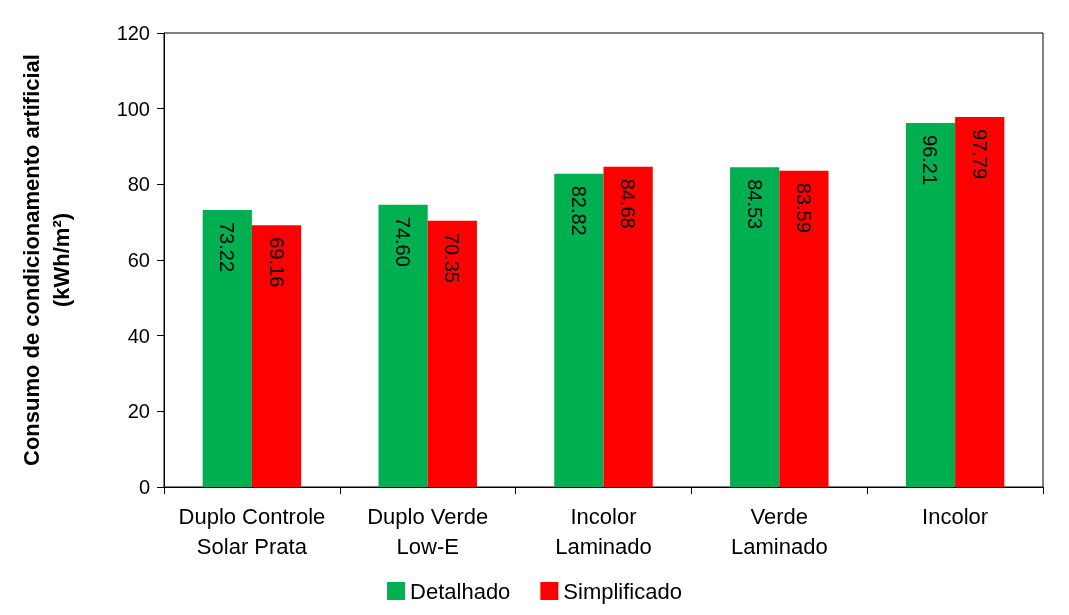 Image resolution: width=1069 pixels, height=615 pixels. I want to click on x-tick-label: Duplo Verde Low-E, so click(428, 531).